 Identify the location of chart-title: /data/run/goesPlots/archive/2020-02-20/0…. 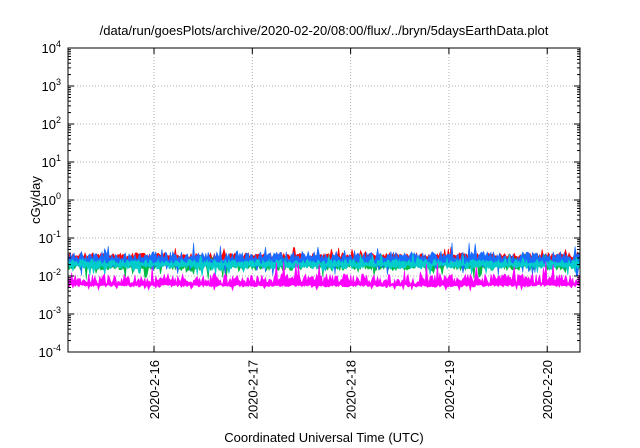
(324, 30).